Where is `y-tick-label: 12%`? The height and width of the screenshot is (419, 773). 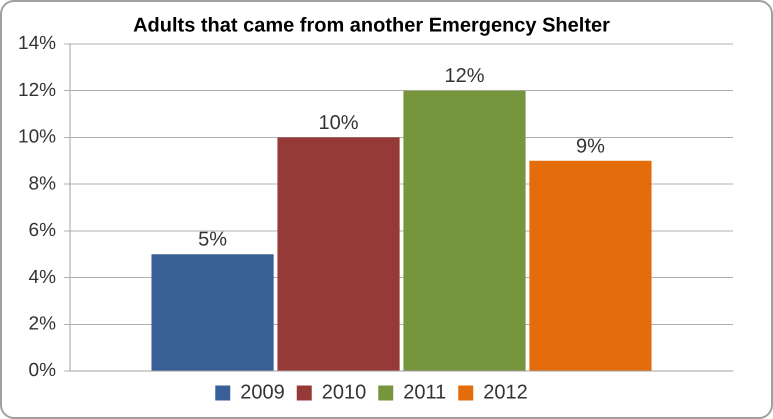 y-tick-label: 12% is located at coordinates (37, 90).